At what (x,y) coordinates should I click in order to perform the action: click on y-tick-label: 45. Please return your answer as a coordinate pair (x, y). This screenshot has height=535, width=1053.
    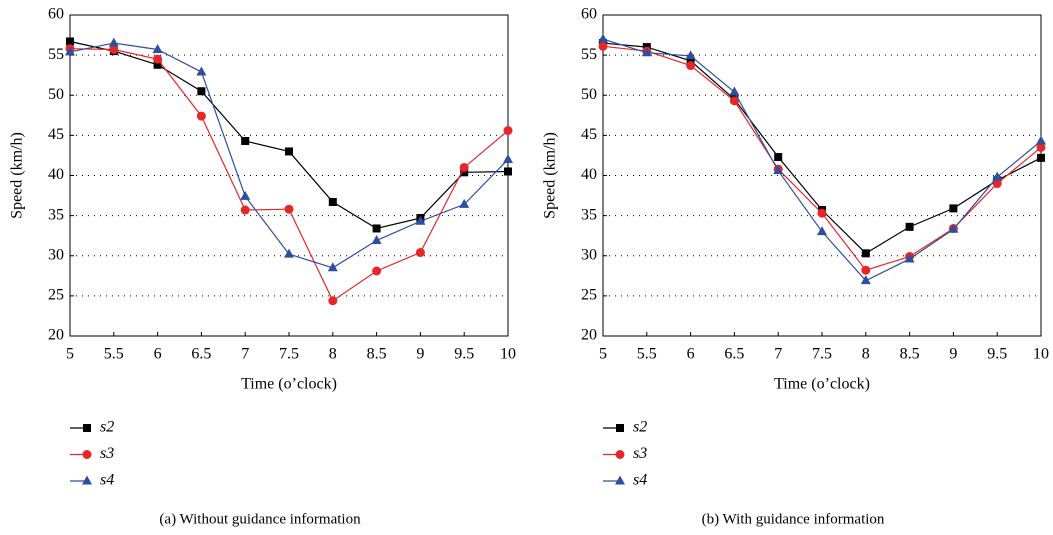
    Looking at the image, I should click on (589, 134).